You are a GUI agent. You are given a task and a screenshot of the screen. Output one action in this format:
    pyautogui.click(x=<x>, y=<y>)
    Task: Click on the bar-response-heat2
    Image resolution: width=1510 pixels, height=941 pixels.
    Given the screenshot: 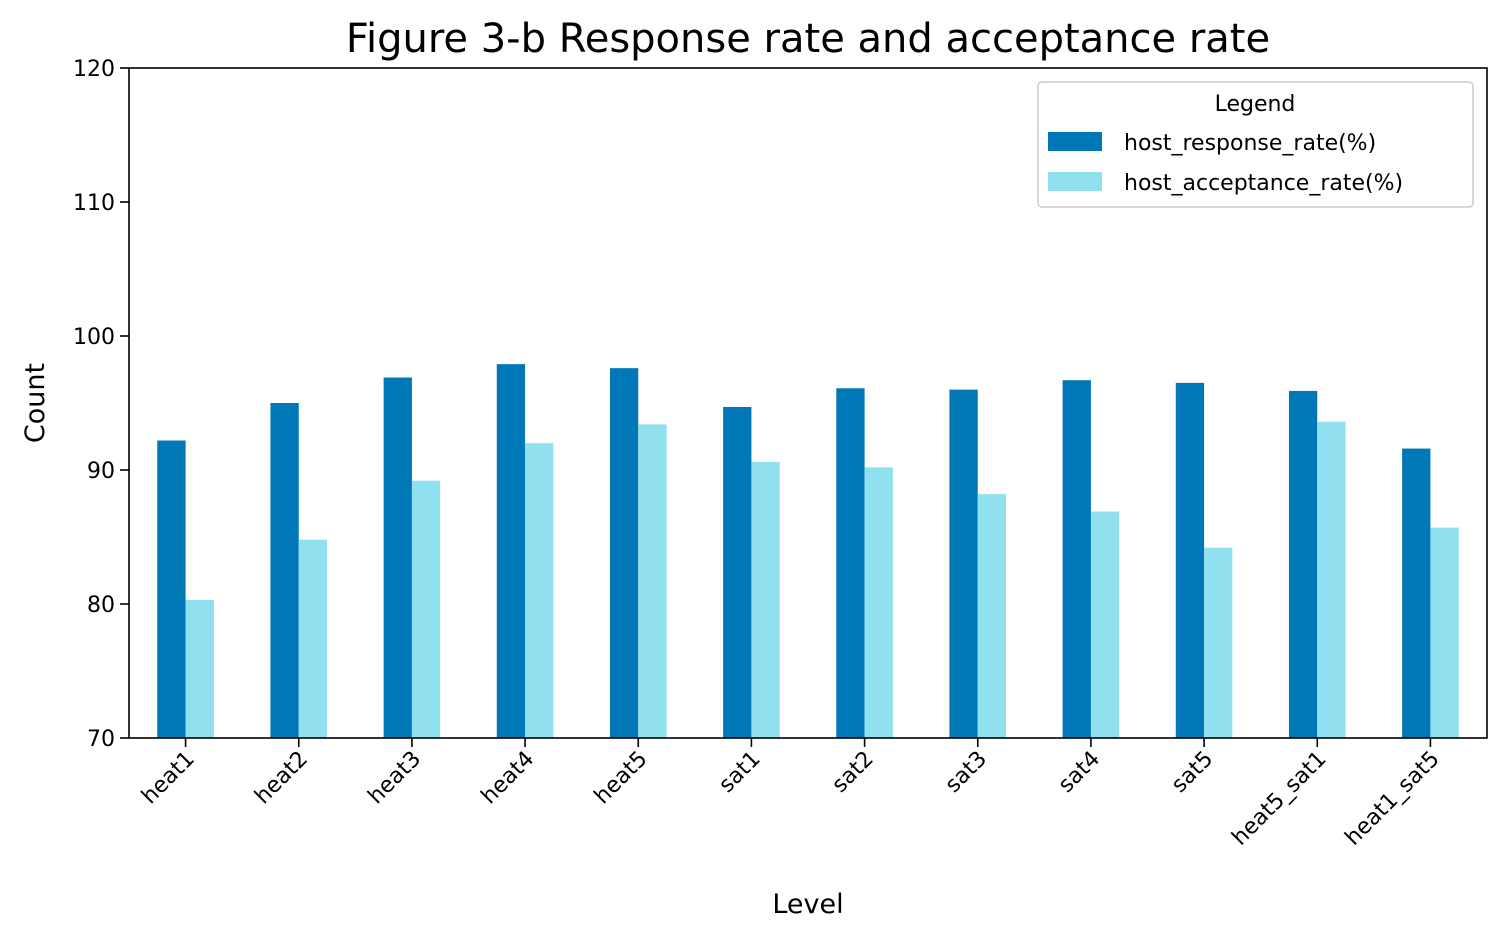 What is the action you would take?
    pyautogui.click(x=284, y=570)
    